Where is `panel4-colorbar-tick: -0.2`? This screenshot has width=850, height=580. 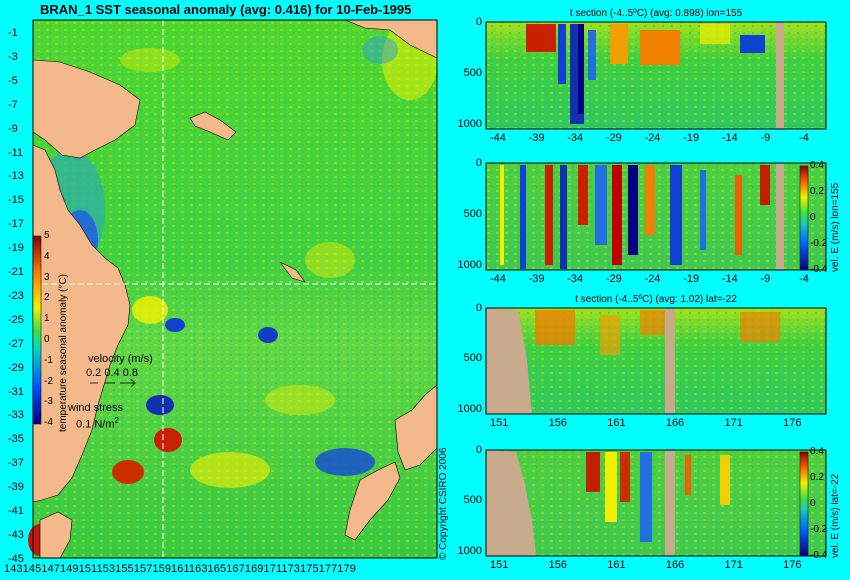 panel4-colorbar-tick: -0.2 is located at coordinates (819, 529).